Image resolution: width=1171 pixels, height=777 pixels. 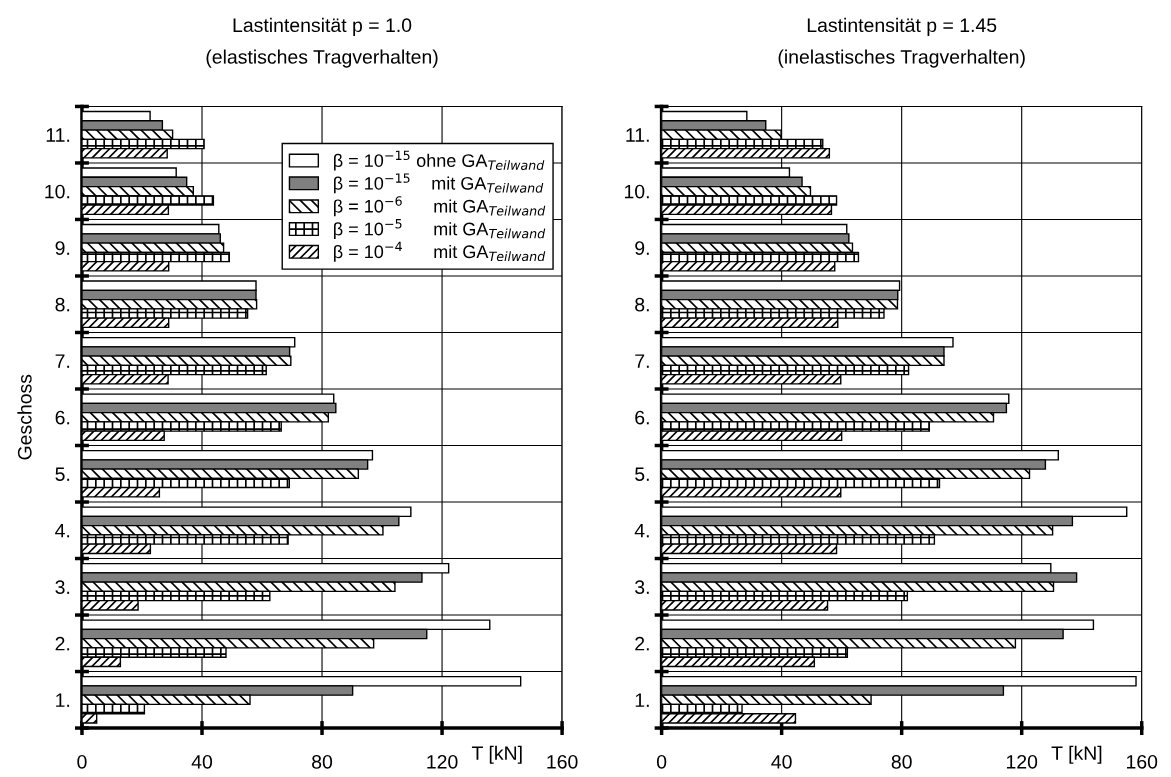 I want to click on chart-title: Lastintensität p = 1.45, so click(x=902, y=26).